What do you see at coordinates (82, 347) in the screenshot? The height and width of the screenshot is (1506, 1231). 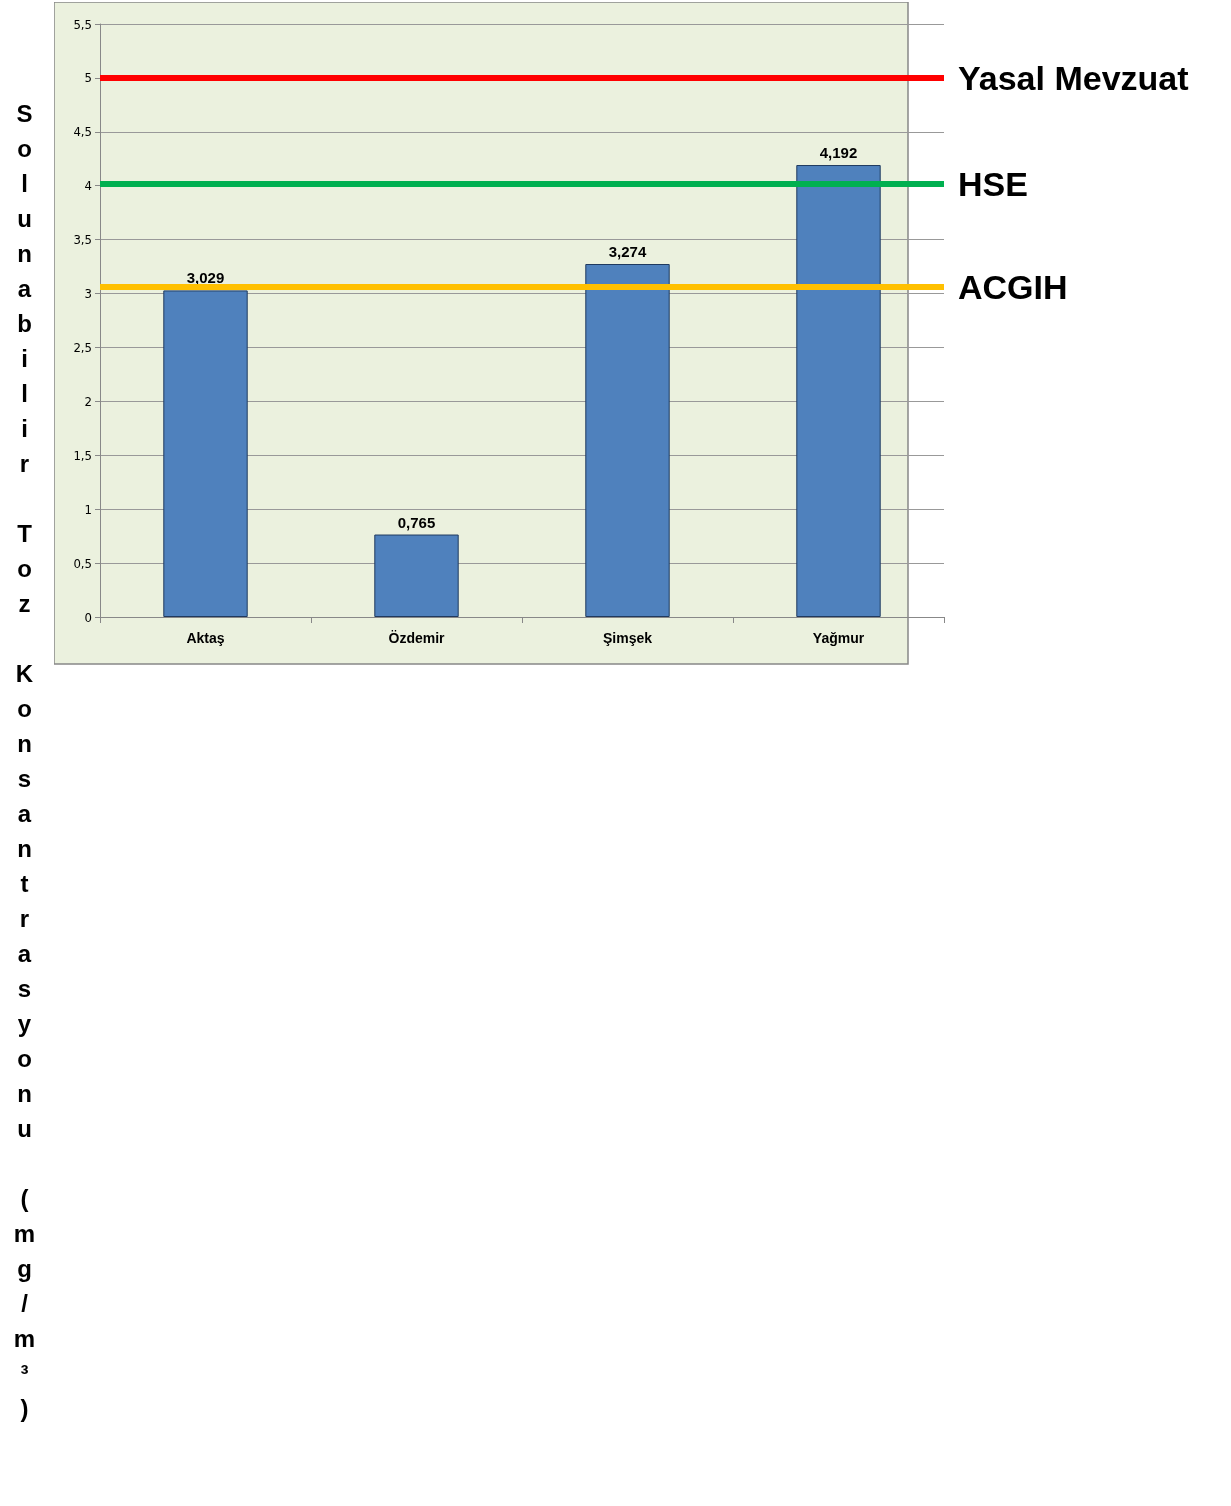 I see `y-tick-label: 2,5` at bounding box center [82, 347].